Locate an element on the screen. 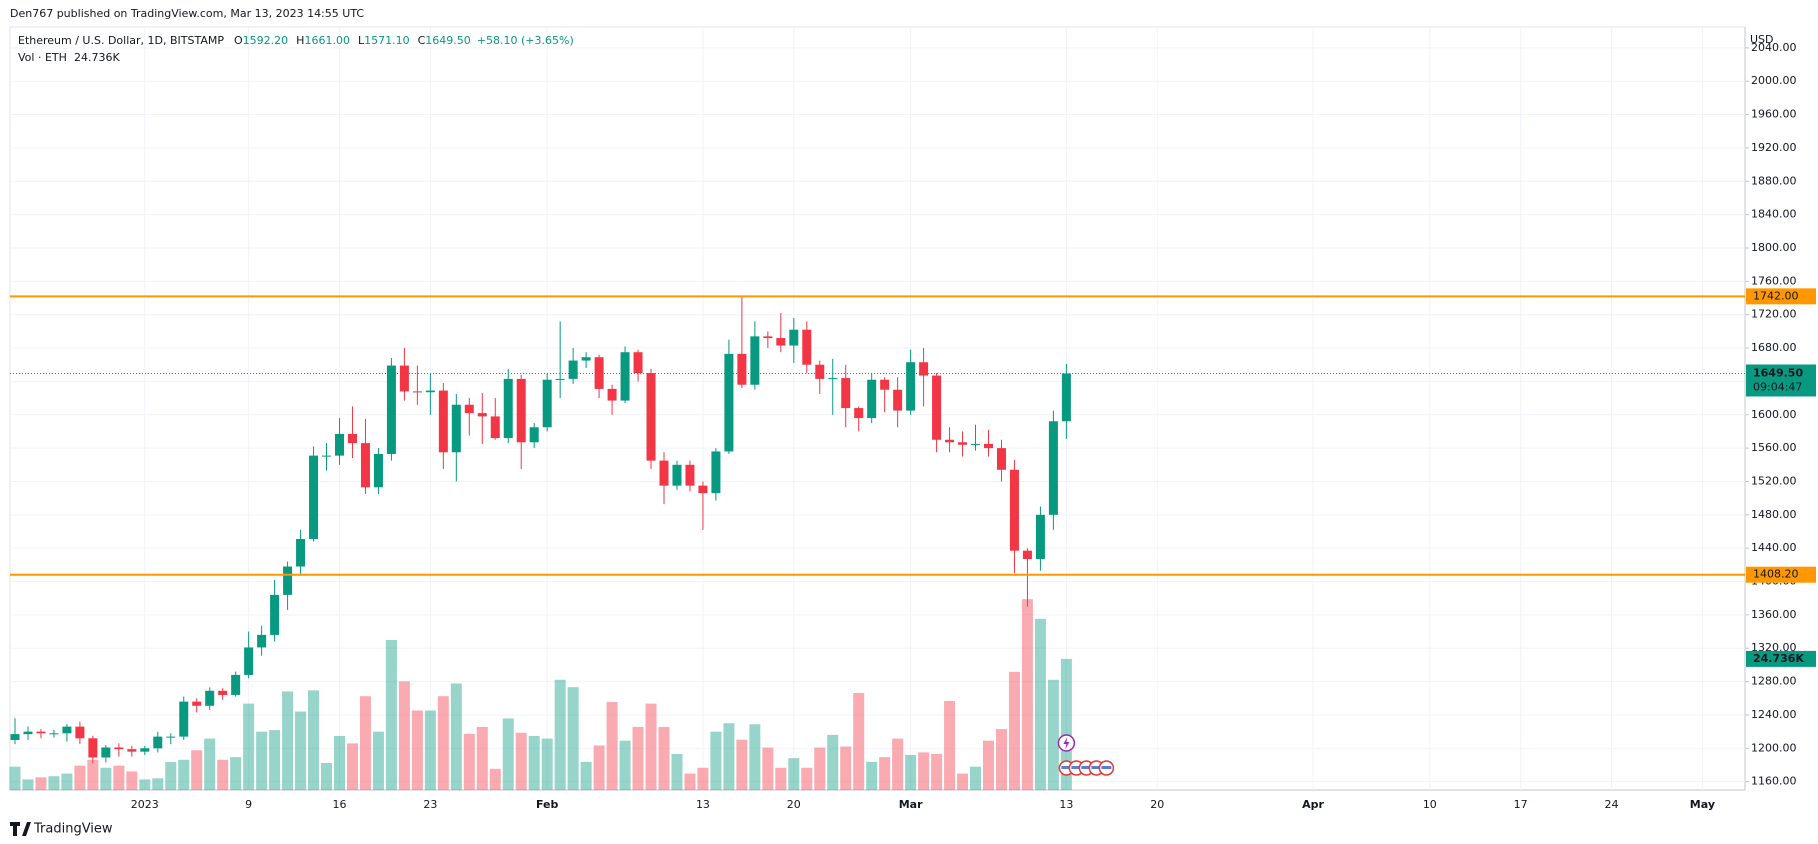 Image resolution: width=1818 pixels, height=844 pixels. y-tick-label: 1600.00 is located at coordinates (1774, 414).